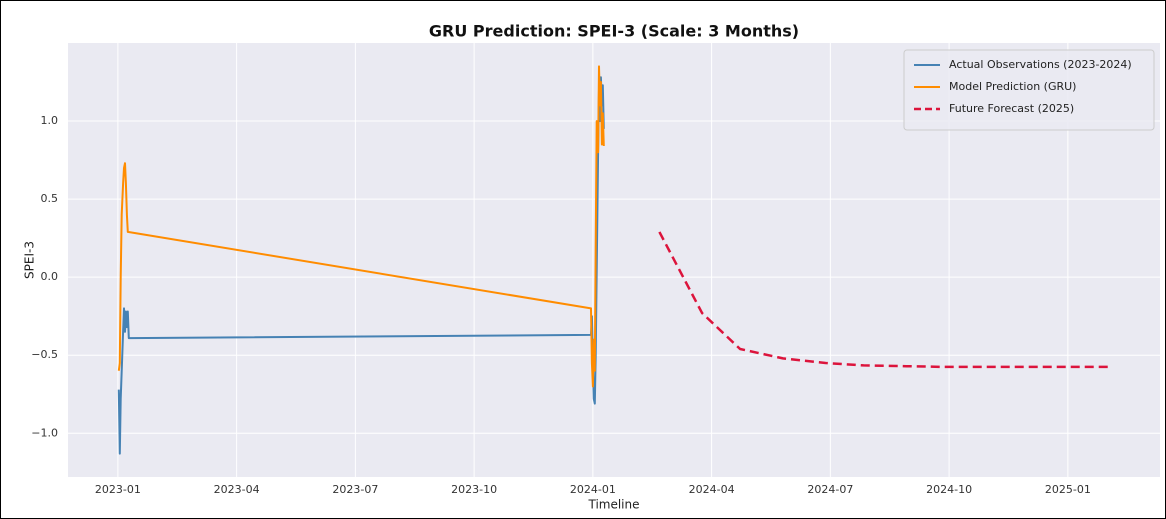 This screenshot has height=519, width=1166. Describe the element at coordinates (50, 120) in the screenshot. I see `y-tick-label: 1.0` at that location.